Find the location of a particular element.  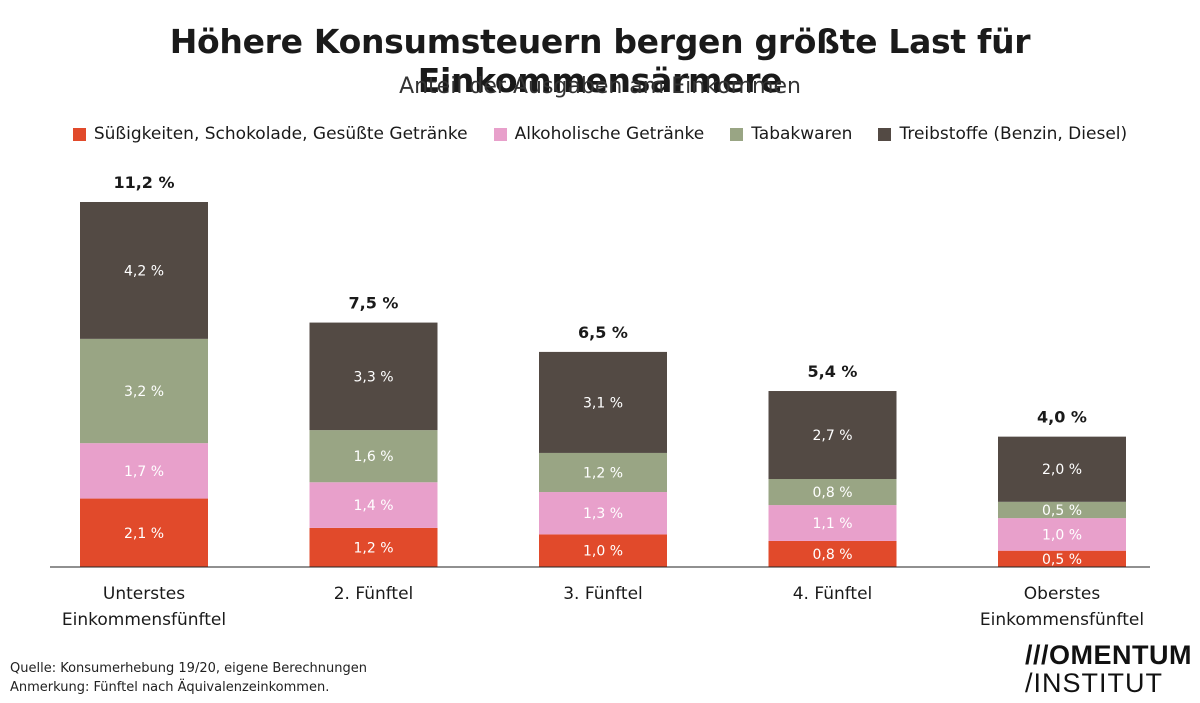

legend-label-fuel: Treibstoffe (Benzin, Diesel) is located at coordinates (1013, 134).